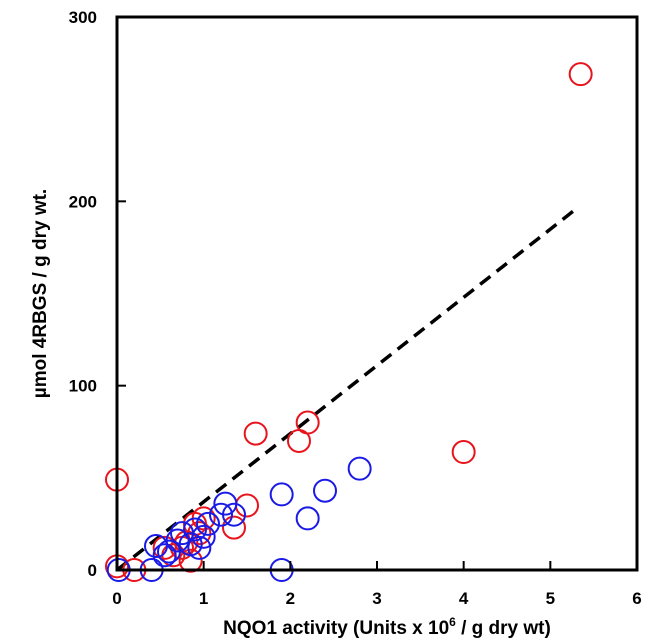 The width and height of the screenshot is (646, 642). What do you see at coordinates (452, 622) in the screenshot?
I see `x-axis-title-superscript: 6` at bounding box center [452, 622].